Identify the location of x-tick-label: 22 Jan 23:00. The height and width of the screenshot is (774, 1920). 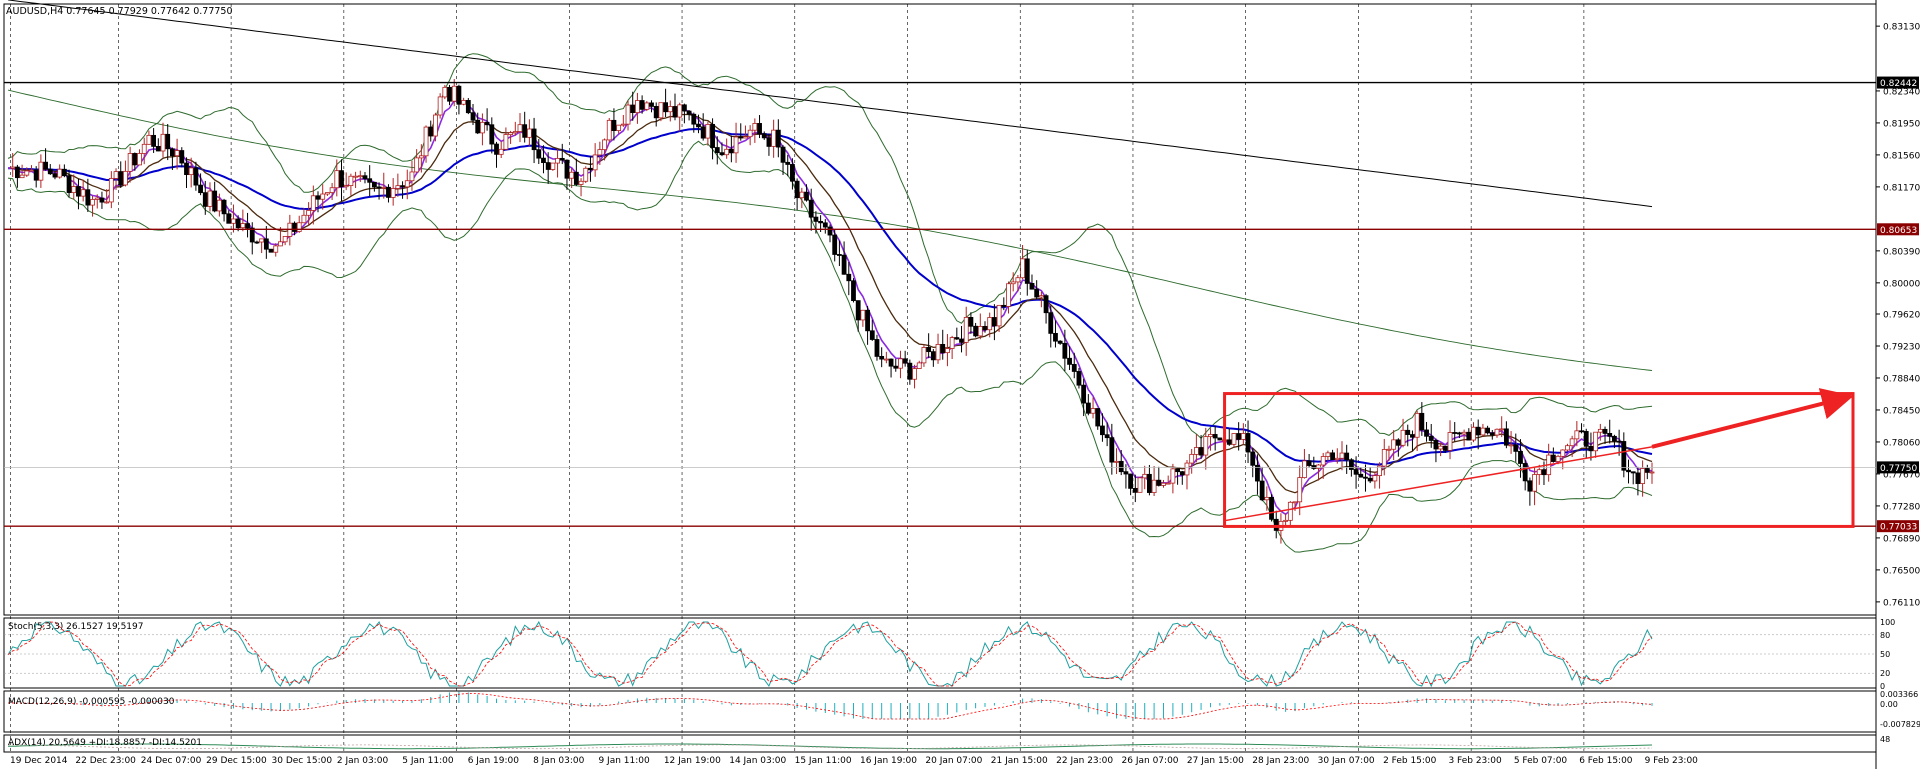
(1084, 761).